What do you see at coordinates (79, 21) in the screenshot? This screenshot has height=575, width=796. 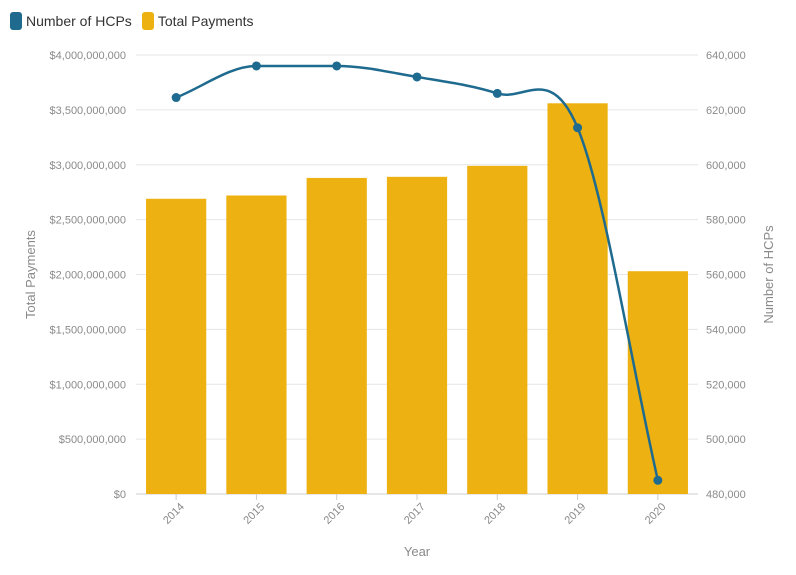 I see `legend-label-hcps: Number of HCPs` at bounding box center [79, 21].